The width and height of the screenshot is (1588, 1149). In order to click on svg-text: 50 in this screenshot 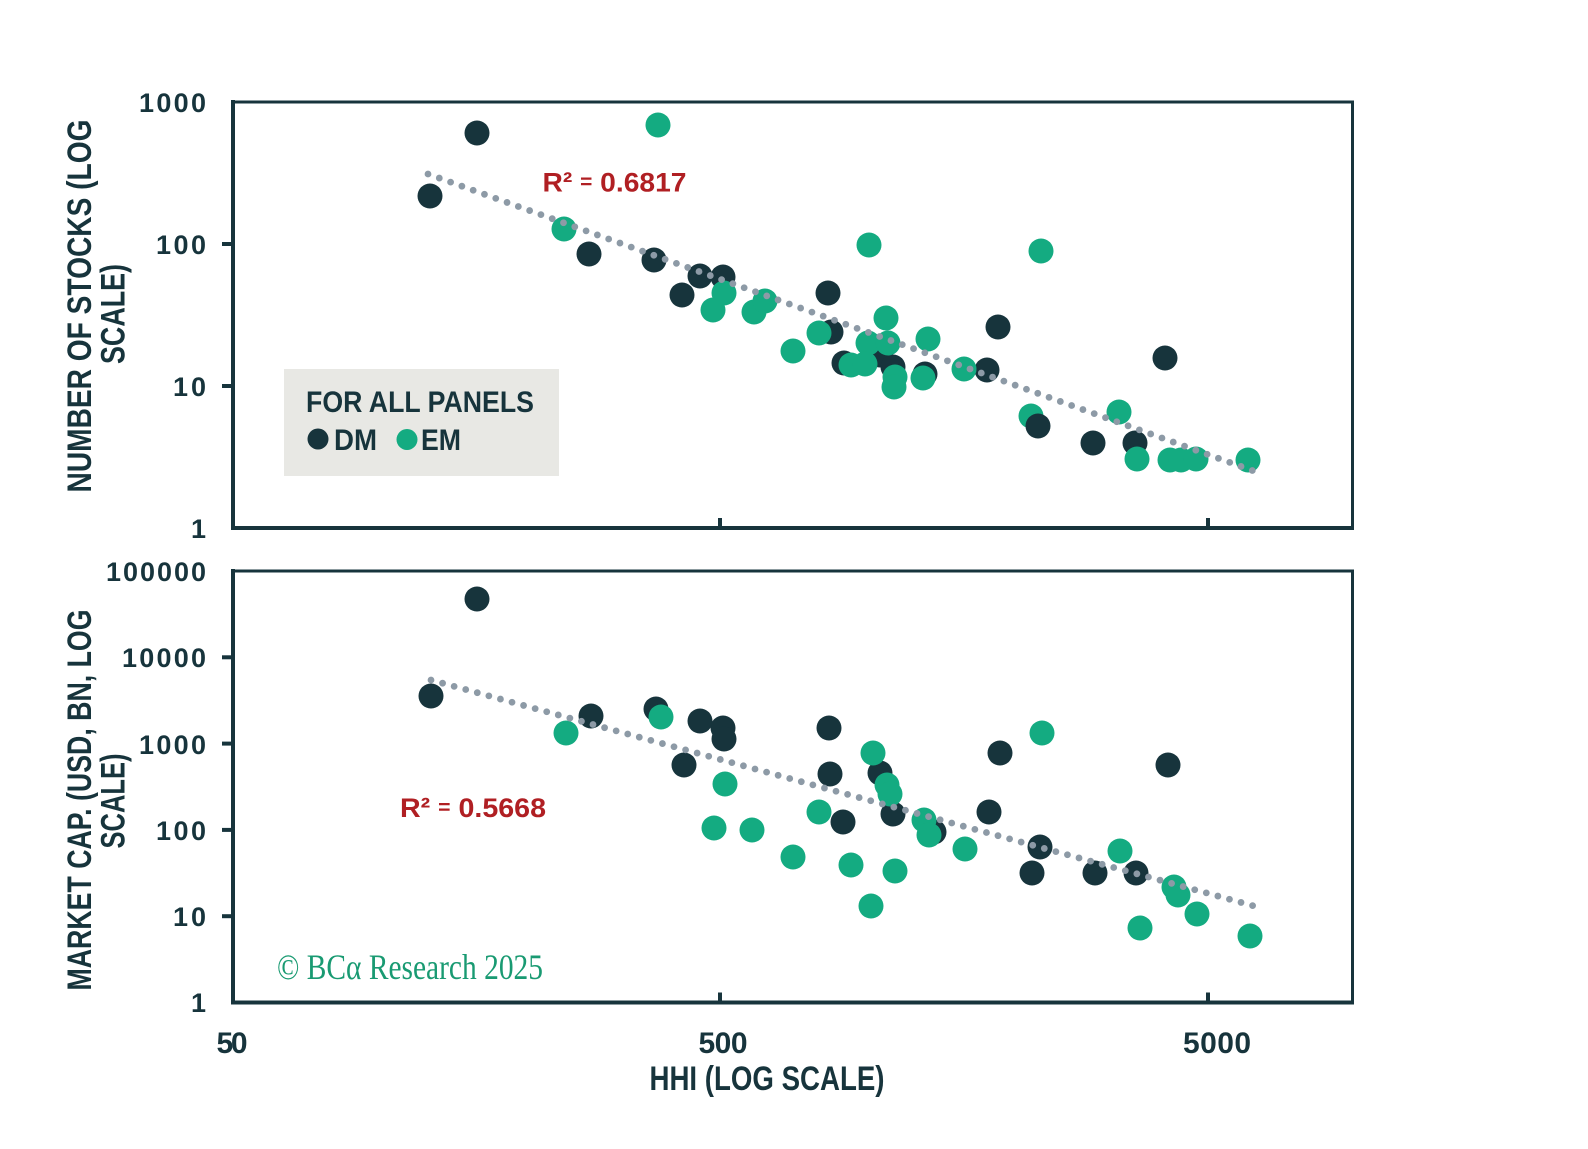, I will do `click(232, 1043)`.